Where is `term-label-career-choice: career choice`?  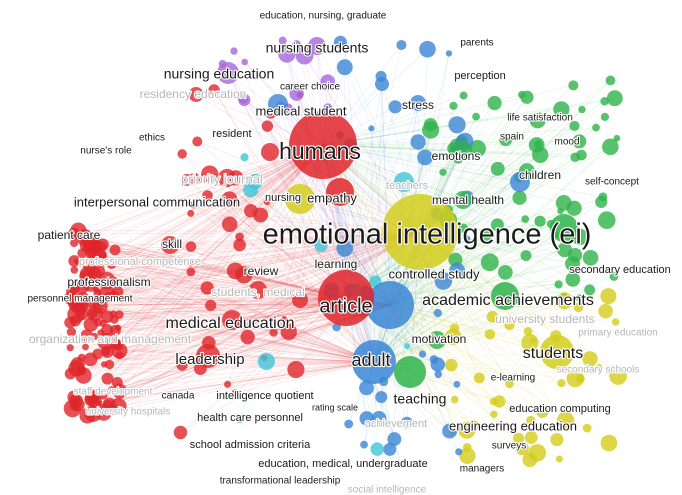 term-label-career-choice: career choice is located at coordinates (310, 87).